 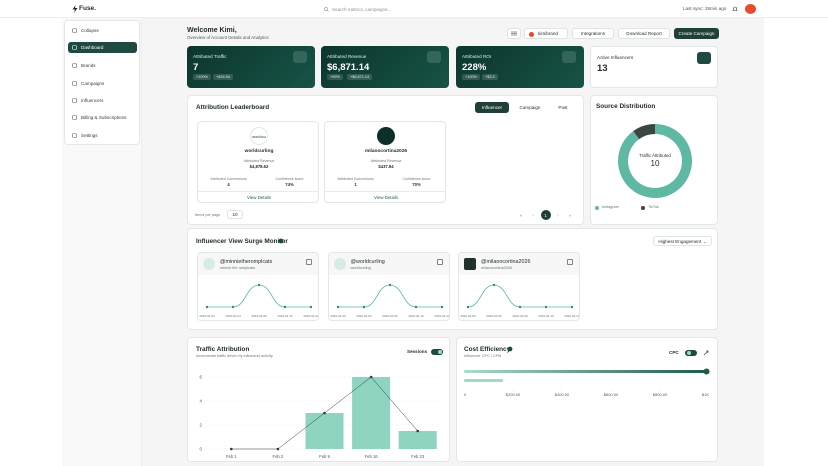 I want to click on integrations-button: Integrations, so click(x=593, y=33).